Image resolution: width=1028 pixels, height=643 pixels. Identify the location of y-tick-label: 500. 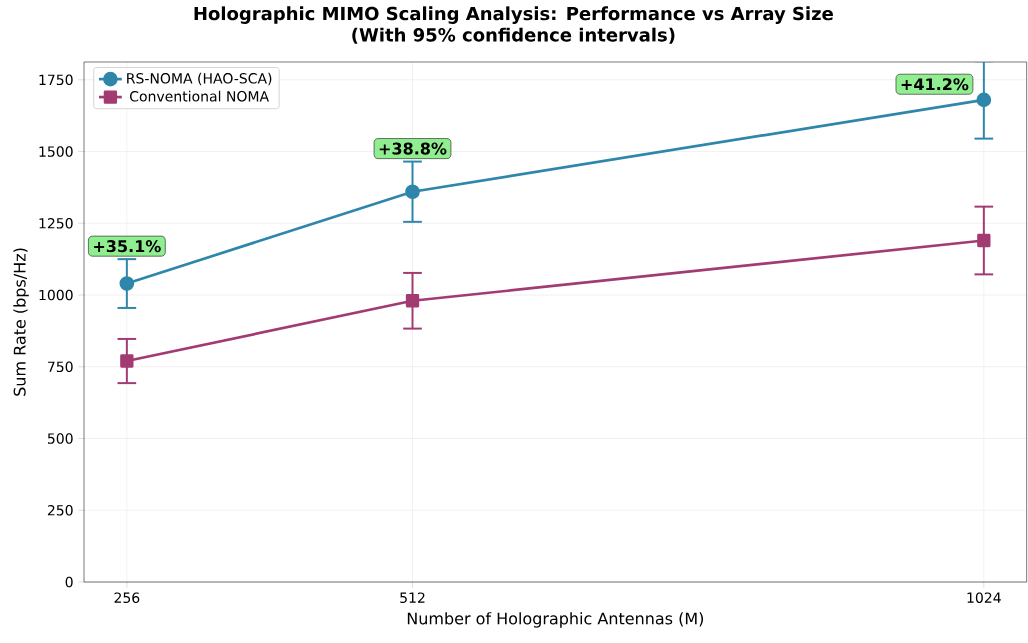
(60, 438).